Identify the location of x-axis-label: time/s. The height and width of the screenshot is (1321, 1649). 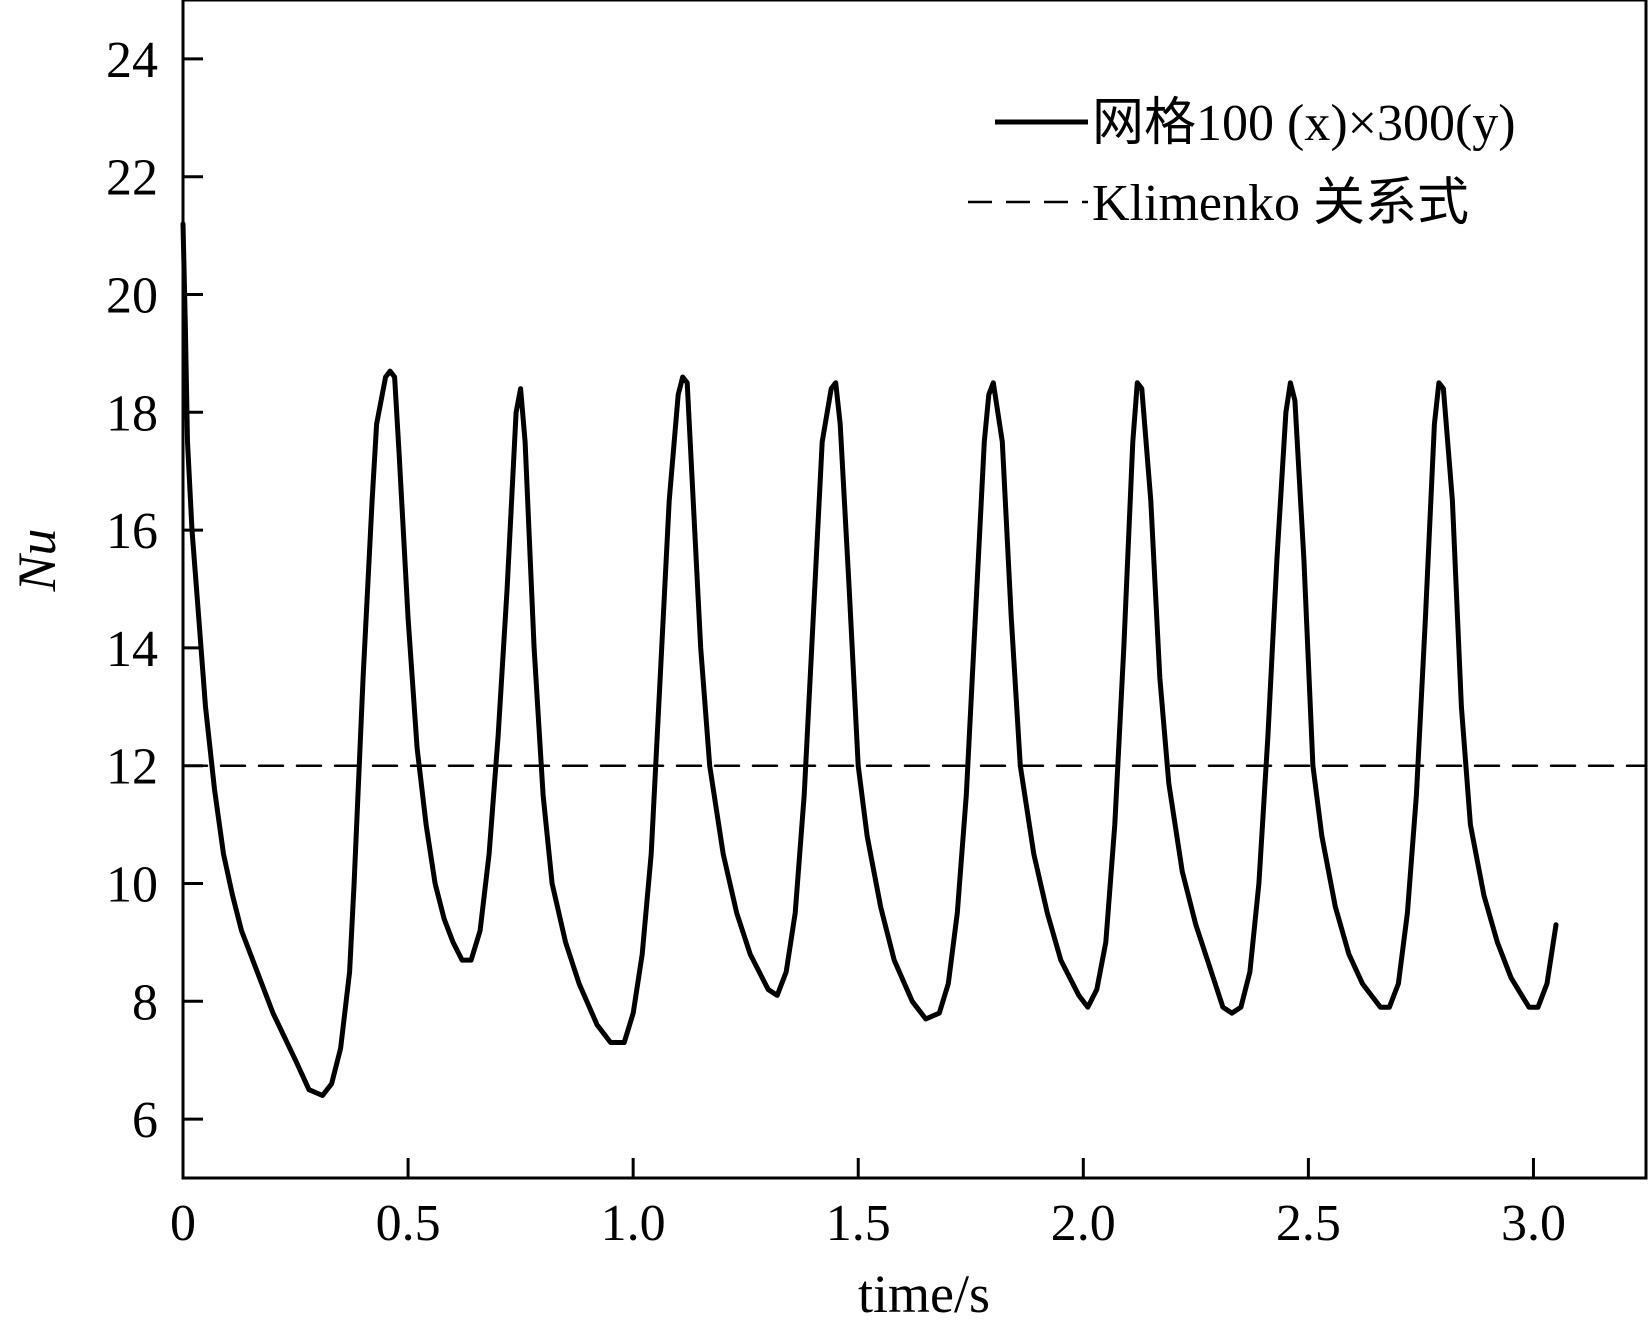
(924, 1292).